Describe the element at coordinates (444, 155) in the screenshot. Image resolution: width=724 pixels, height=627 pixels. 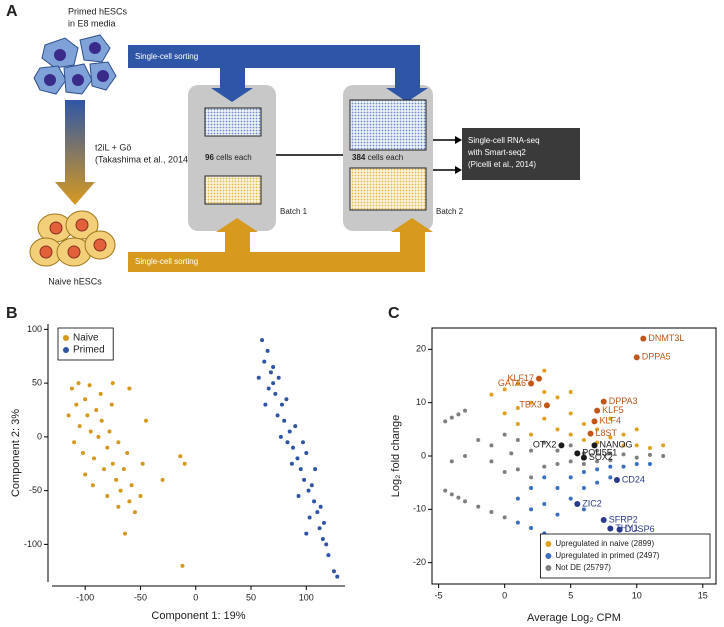
I see `arrow` at that location.